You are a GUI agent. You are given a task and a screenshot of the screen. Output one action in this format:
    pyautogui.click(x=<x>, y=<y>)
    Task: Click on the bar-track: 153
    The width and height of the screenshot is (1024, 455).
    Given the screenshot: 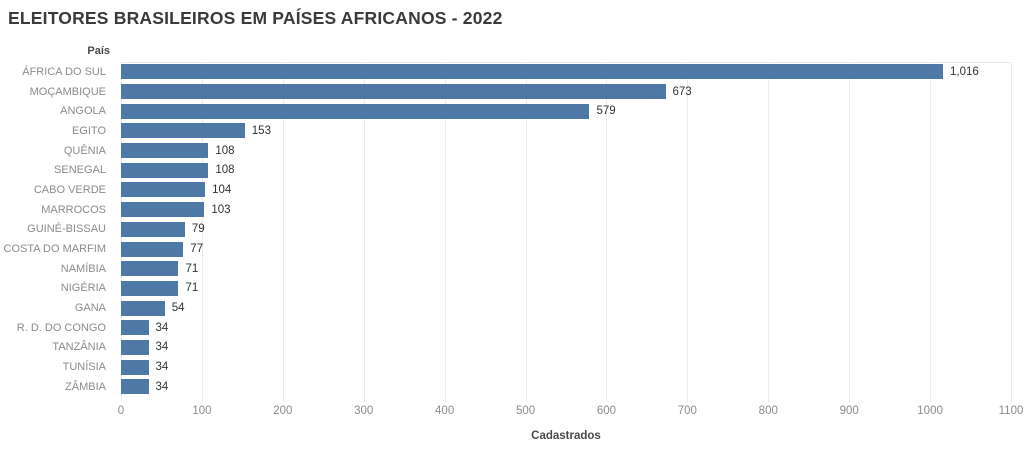 What is the action you would take?
    pyautogui.click(x=566, y=131)
    